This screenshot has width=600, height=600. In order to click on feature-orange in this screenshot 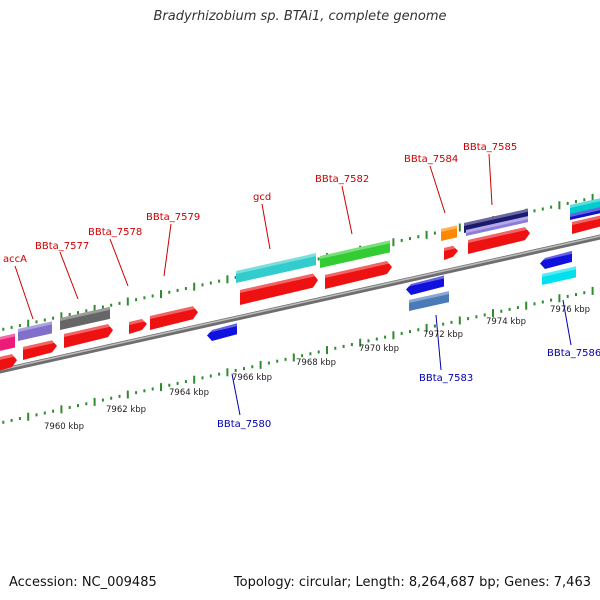, I will do `click(449, 233)`.